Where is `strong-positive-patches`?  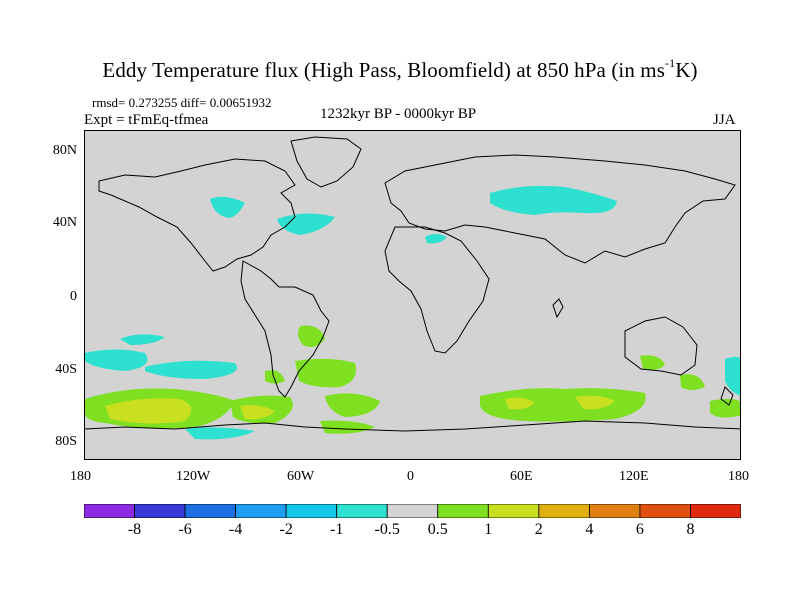
strong-positive-patches is located at coordinates (360, 409).